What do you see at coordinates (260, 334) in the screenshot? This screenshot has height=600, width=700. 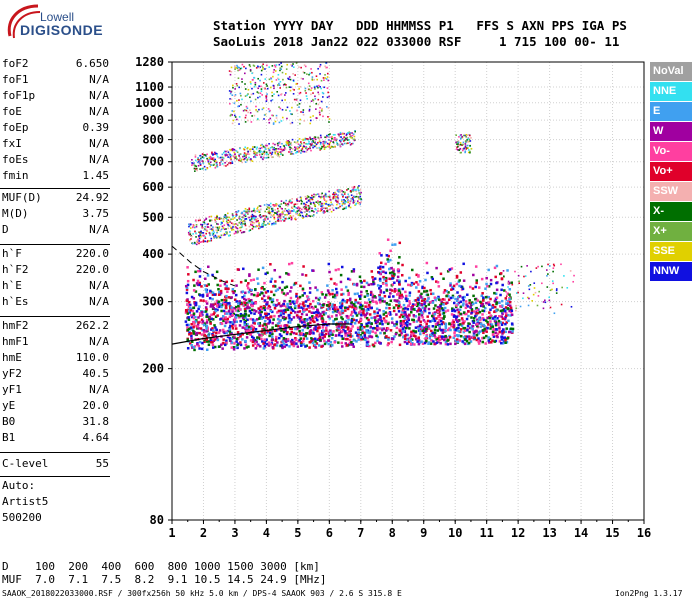 I see `electron-density-profile` at bounding box center [260, 334].